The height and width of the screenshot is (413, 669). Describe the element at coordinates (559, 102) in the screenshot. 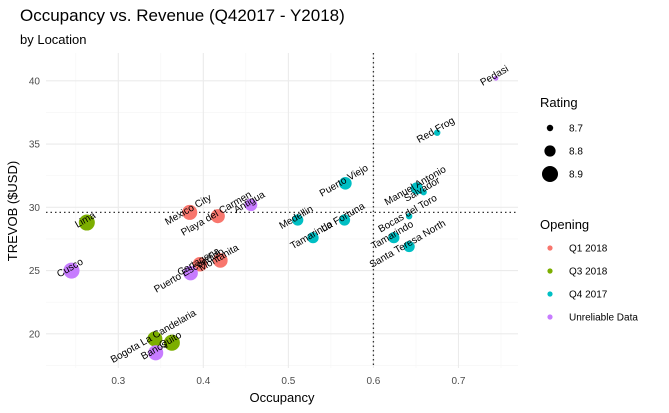

I see `legend-rating-title: Rating` at that location.